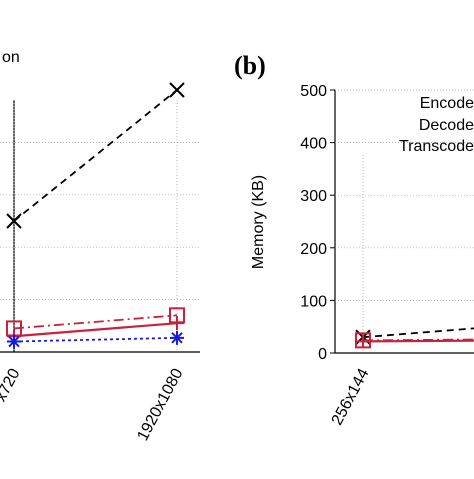  I want to click on panel-b-data-point-transcode, so click(363, 341).